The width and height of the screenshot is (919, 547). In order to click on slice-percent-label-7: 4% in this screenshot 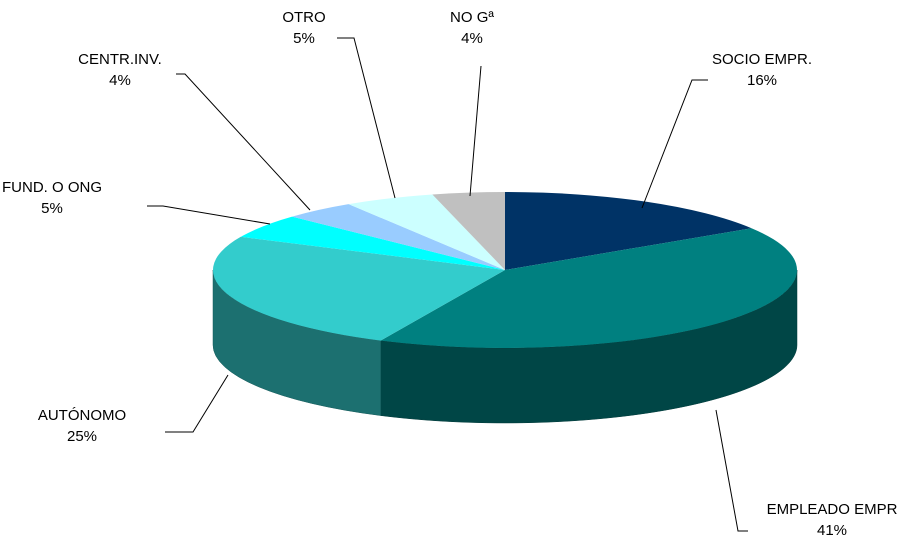, I will do `click(472, 38)`.